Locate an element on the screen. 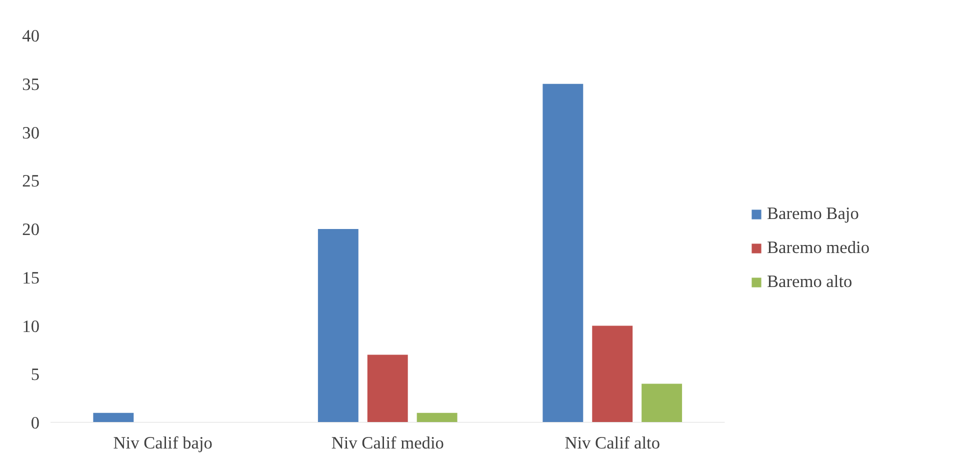  legend-label: Baremo alto is located at coordinates (809, 282).